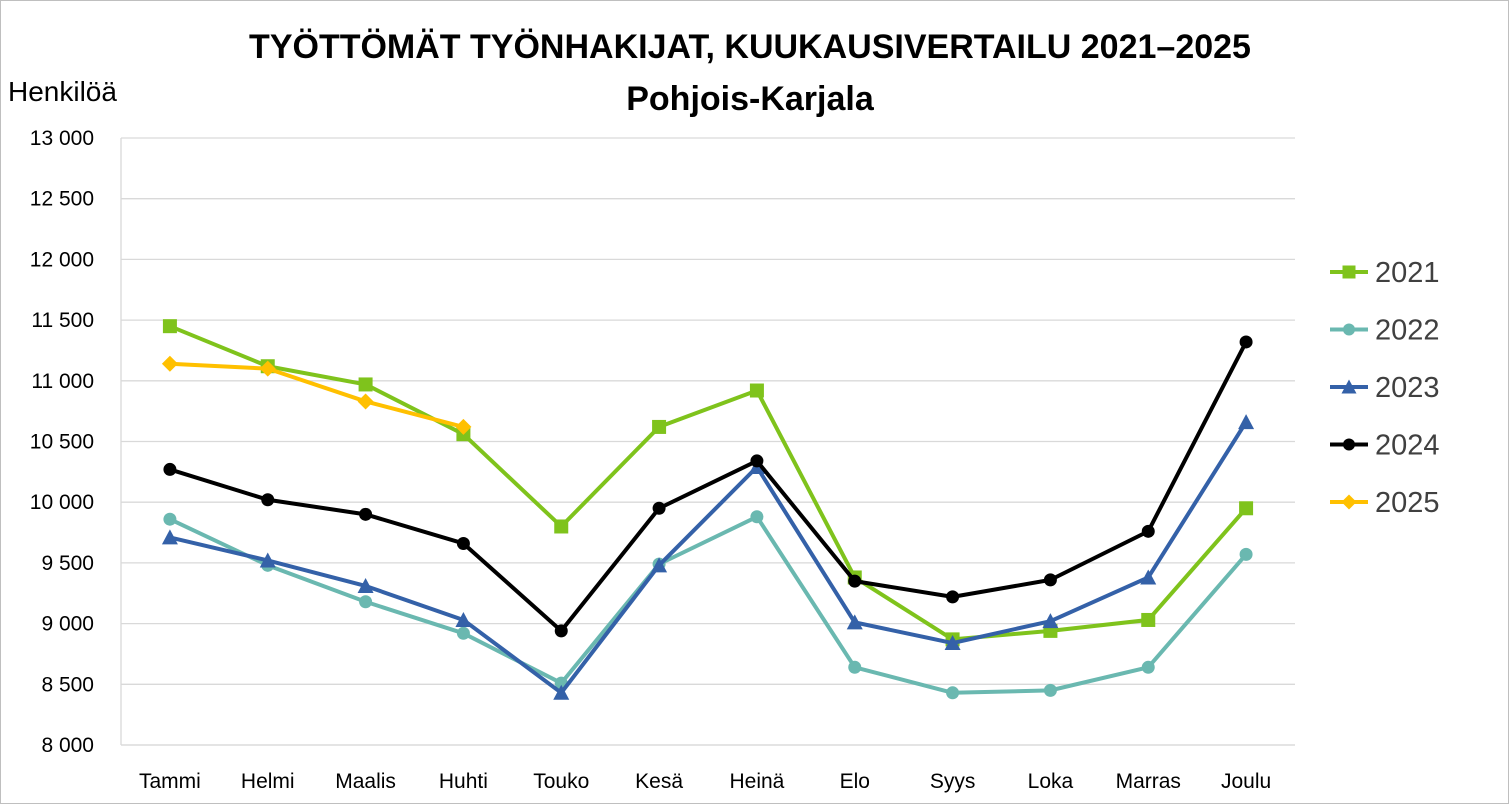  Describe the element at coordinates (1246, 781) in the screenshot. I see `x-tick-label: Joulu` at that location.